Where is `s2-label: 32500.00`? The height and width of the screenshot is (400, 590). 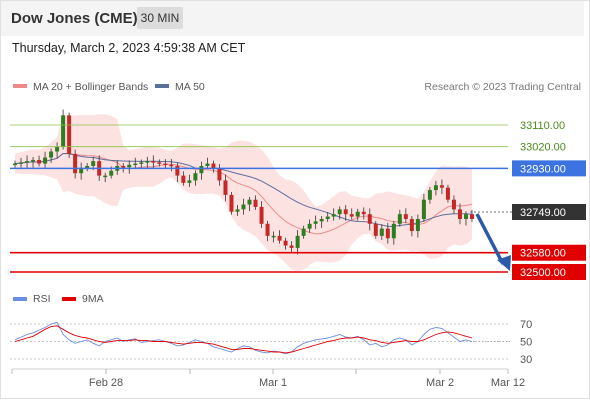
s2-label: 32500.00 is located at coordinates (543, 273).